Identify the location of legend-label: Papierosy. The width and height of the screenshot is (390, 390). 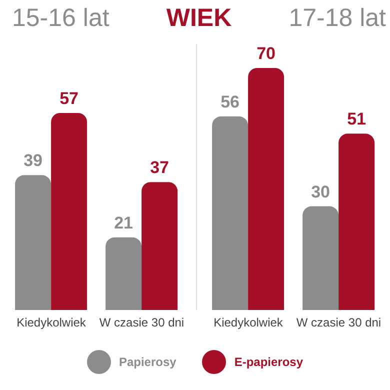
(147, 362).